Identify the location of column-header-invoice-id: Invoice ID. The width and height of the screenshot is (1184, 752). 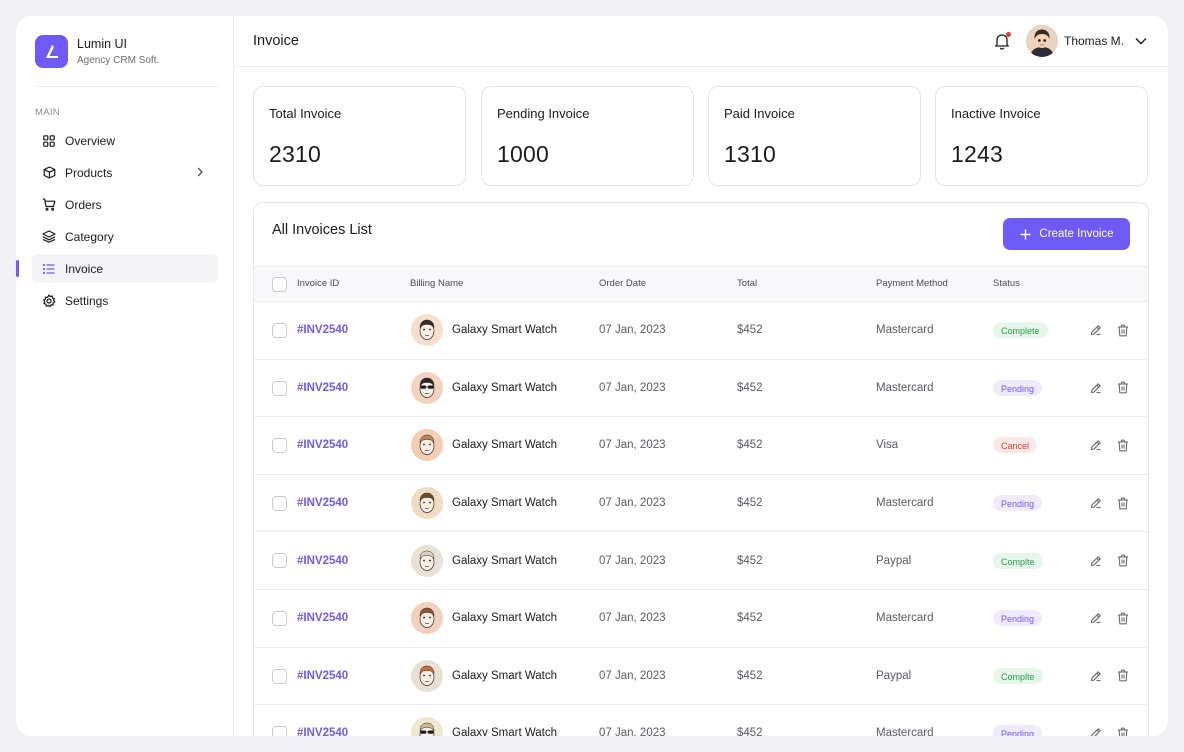
(318, 283).